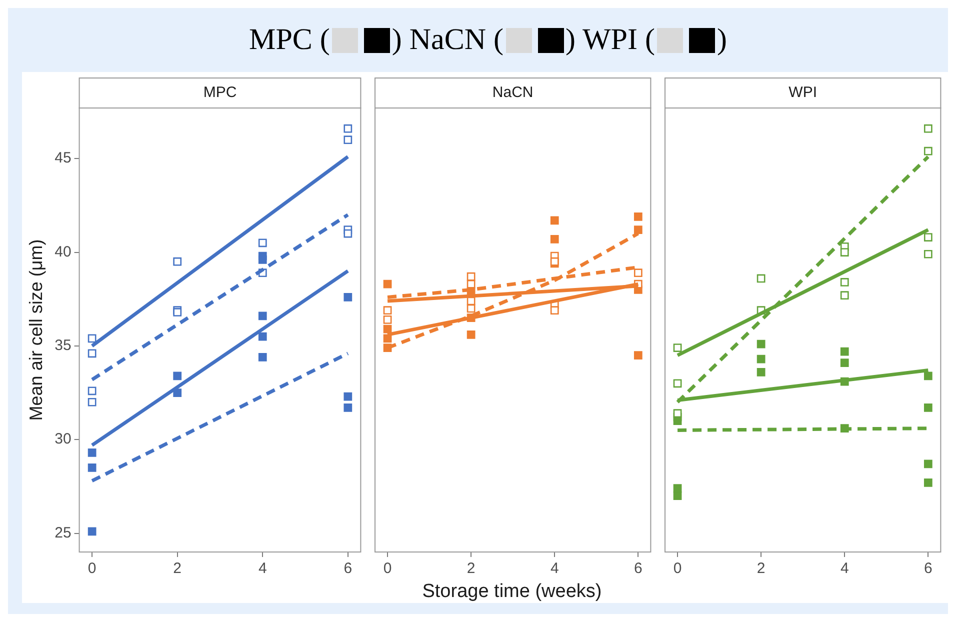 This screenshot has width=956, height=622. I want to click on text: ) WPI (, so click(610, 40).